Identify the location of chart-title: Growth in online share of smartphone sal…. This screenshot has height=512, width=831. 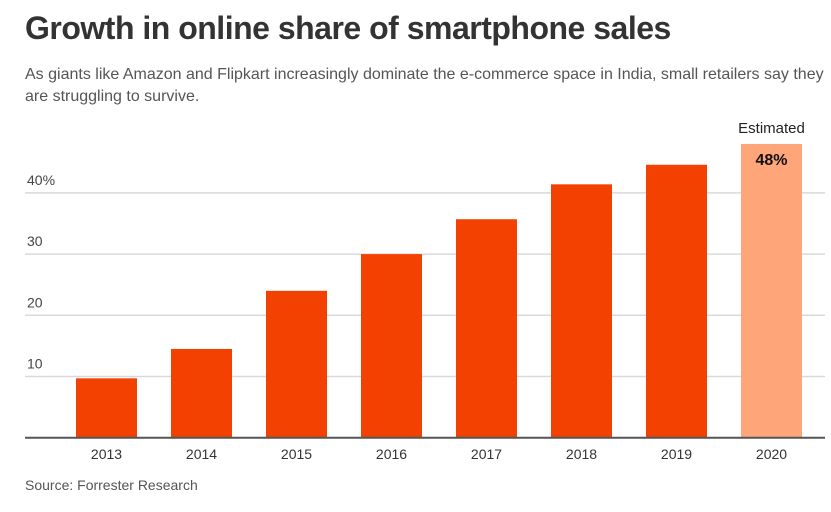
(348, 28).